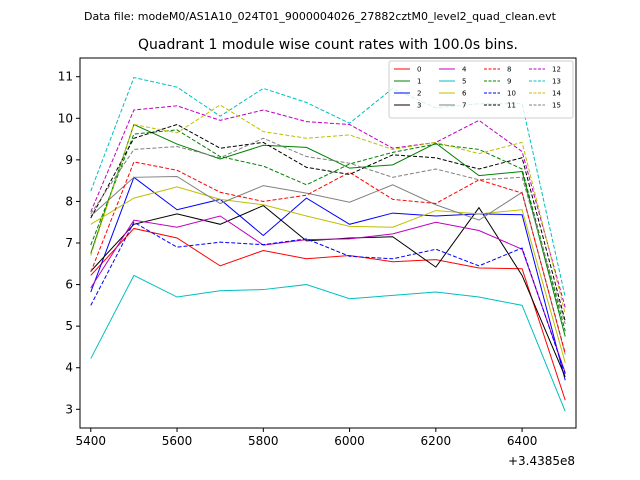 The image size is (640, 480). I want to click on x-tick-label: 6200, so click(436, 441).